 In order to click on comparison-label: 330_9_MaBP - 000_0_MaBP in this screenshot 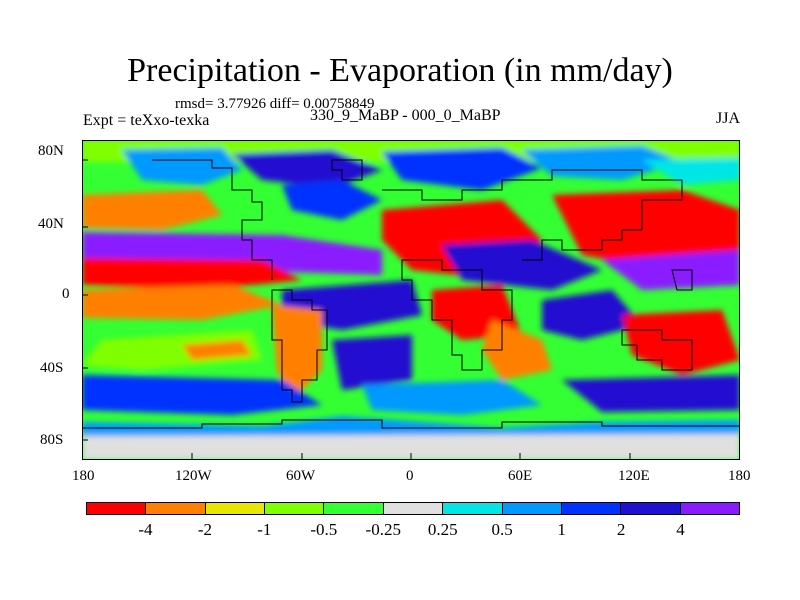, I will do `click(405, 115)`.